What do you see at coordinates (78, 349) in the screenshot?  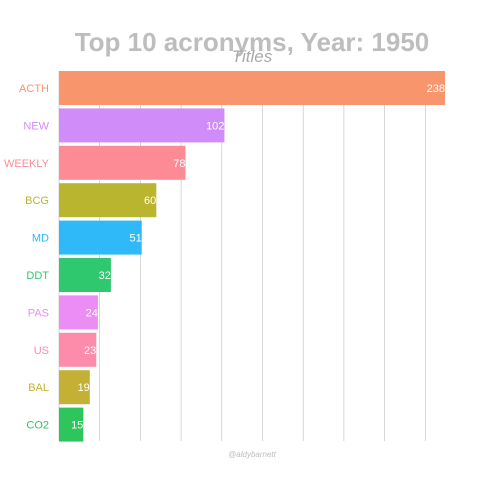 I see `bar-us` at bounding box center [78, 349].